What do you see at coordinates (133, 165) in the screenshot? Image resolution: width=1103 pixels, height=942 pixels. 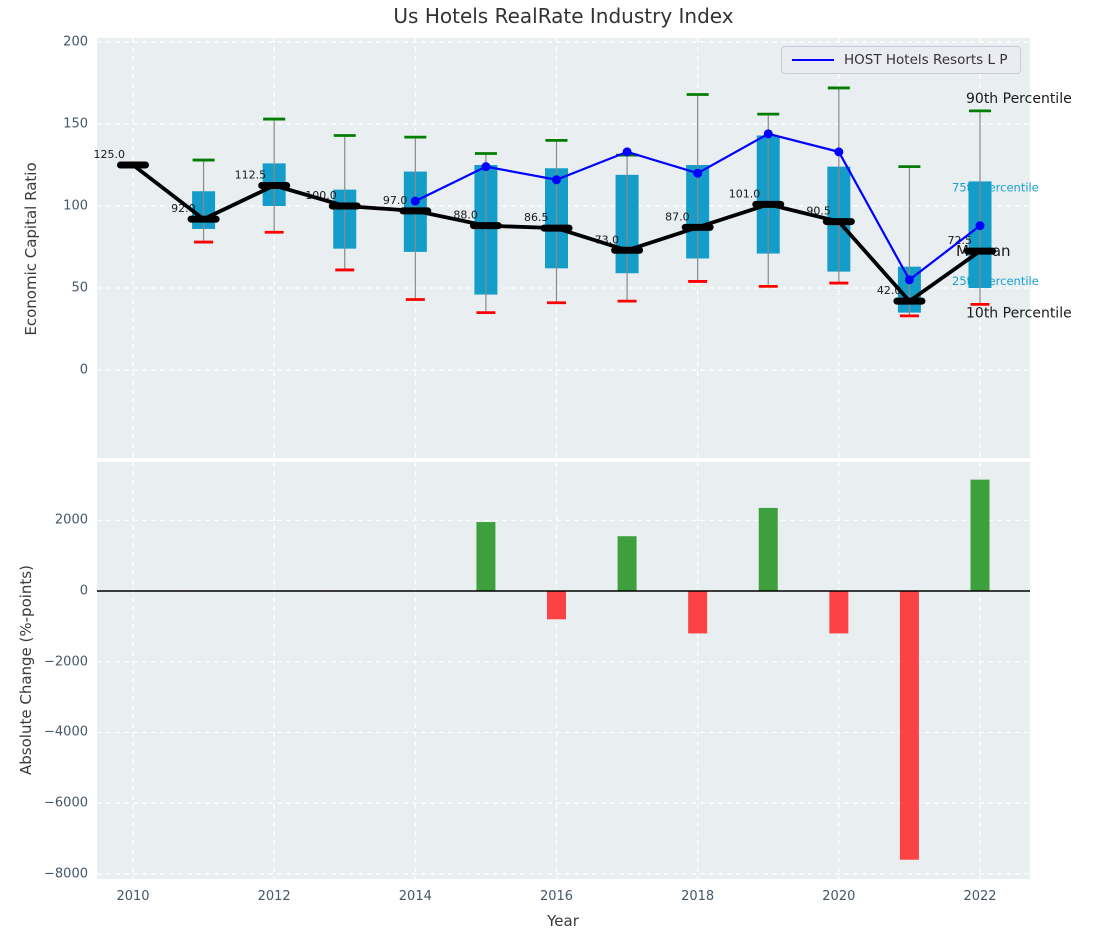 I see `median-marker-2010` at bounding box center [133, 165].